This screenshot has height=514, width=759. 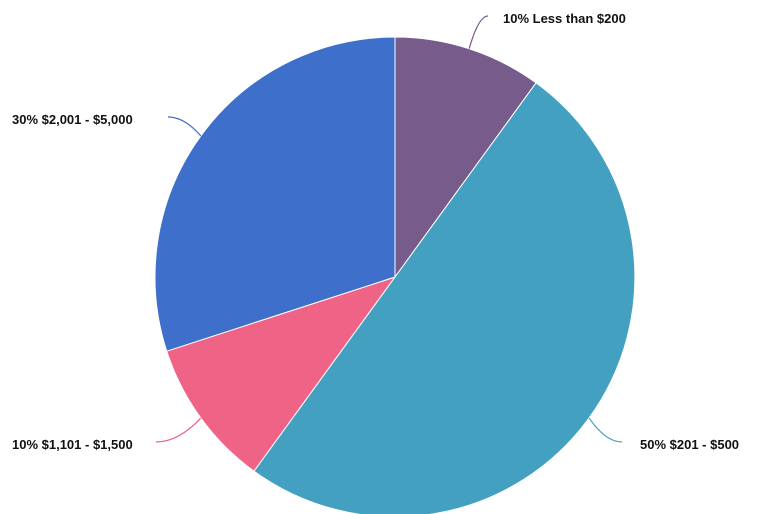 I want to click on slice-label-1-101-1-500: 10% $1,101 - $1,500, so click(x=72, y=444).